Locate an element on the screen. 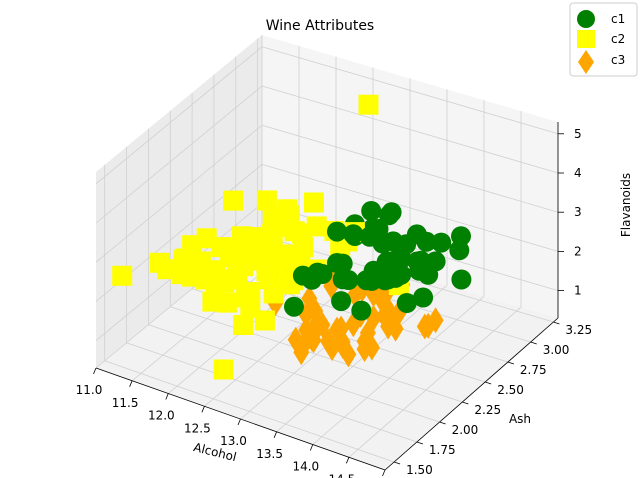  y-tick-label: 1.75 is located at coordinates (442, 450).